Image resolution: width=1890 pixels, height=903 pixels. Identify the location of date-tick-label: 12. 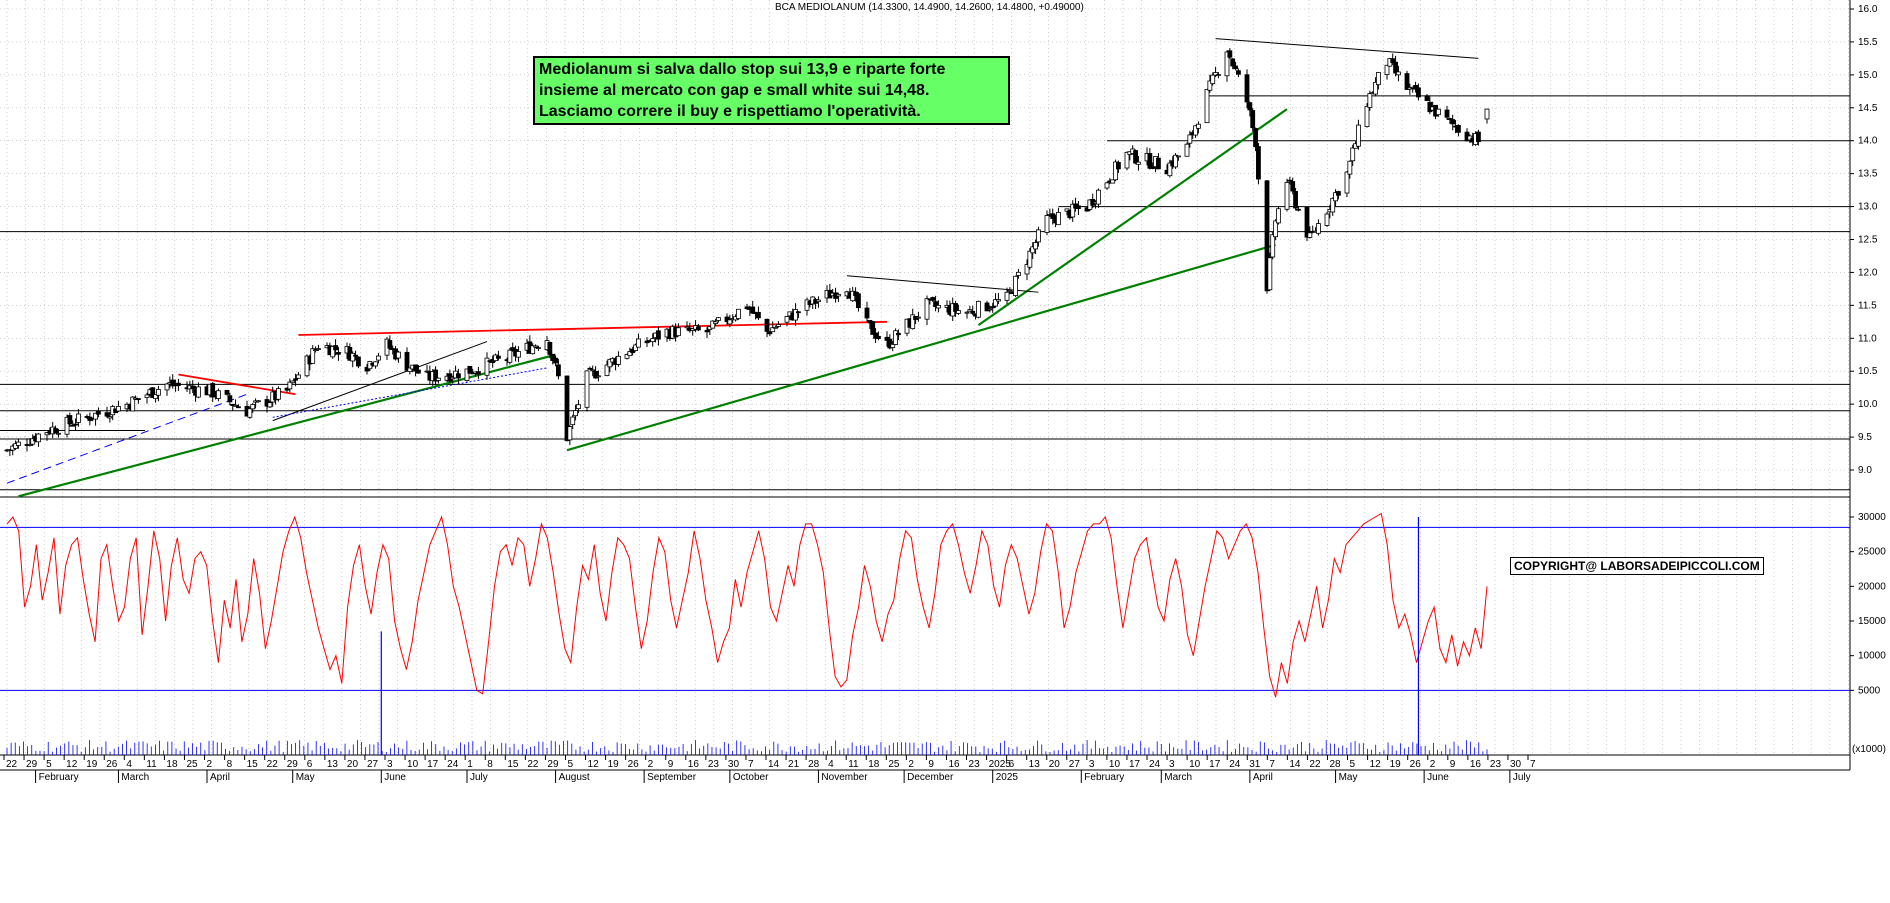
(1376, 764).